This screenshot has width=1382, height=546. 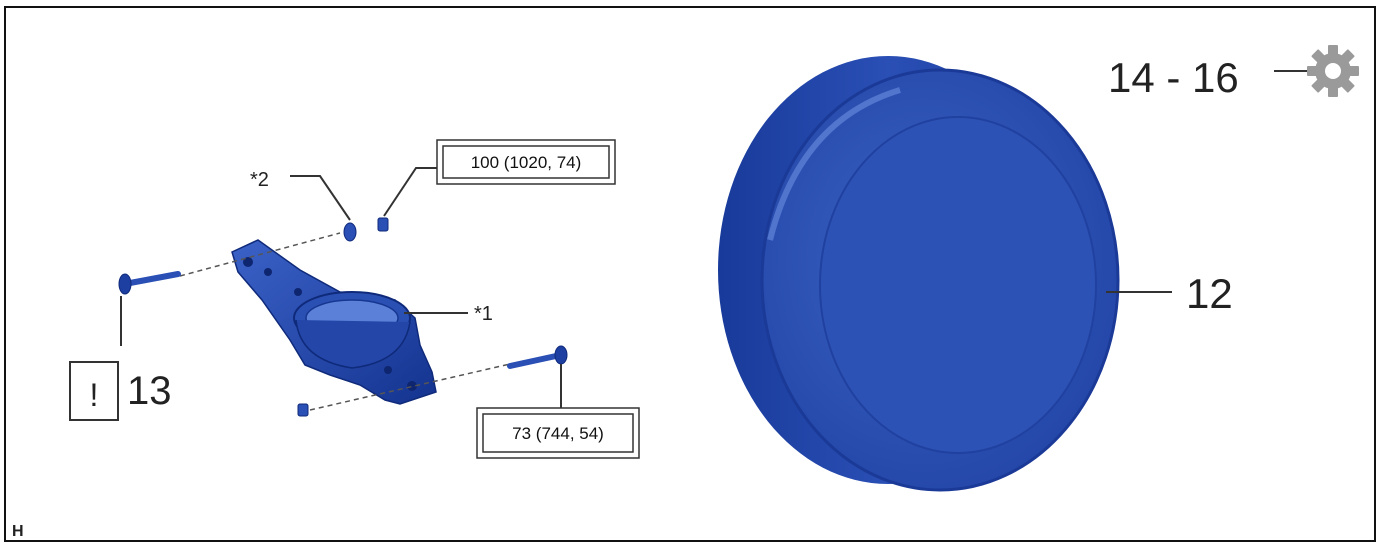 I want to click on caution-mark: !, so click(x=94, y=395).